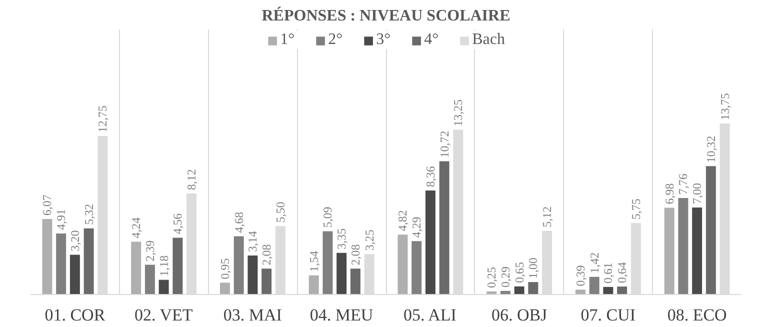 This screenshot has width=766, height=327. What do you see at coordinates (430, 315) in the screenshot?
I see `x-tick-label: 05. ALI` at bounding box center [430, 315].